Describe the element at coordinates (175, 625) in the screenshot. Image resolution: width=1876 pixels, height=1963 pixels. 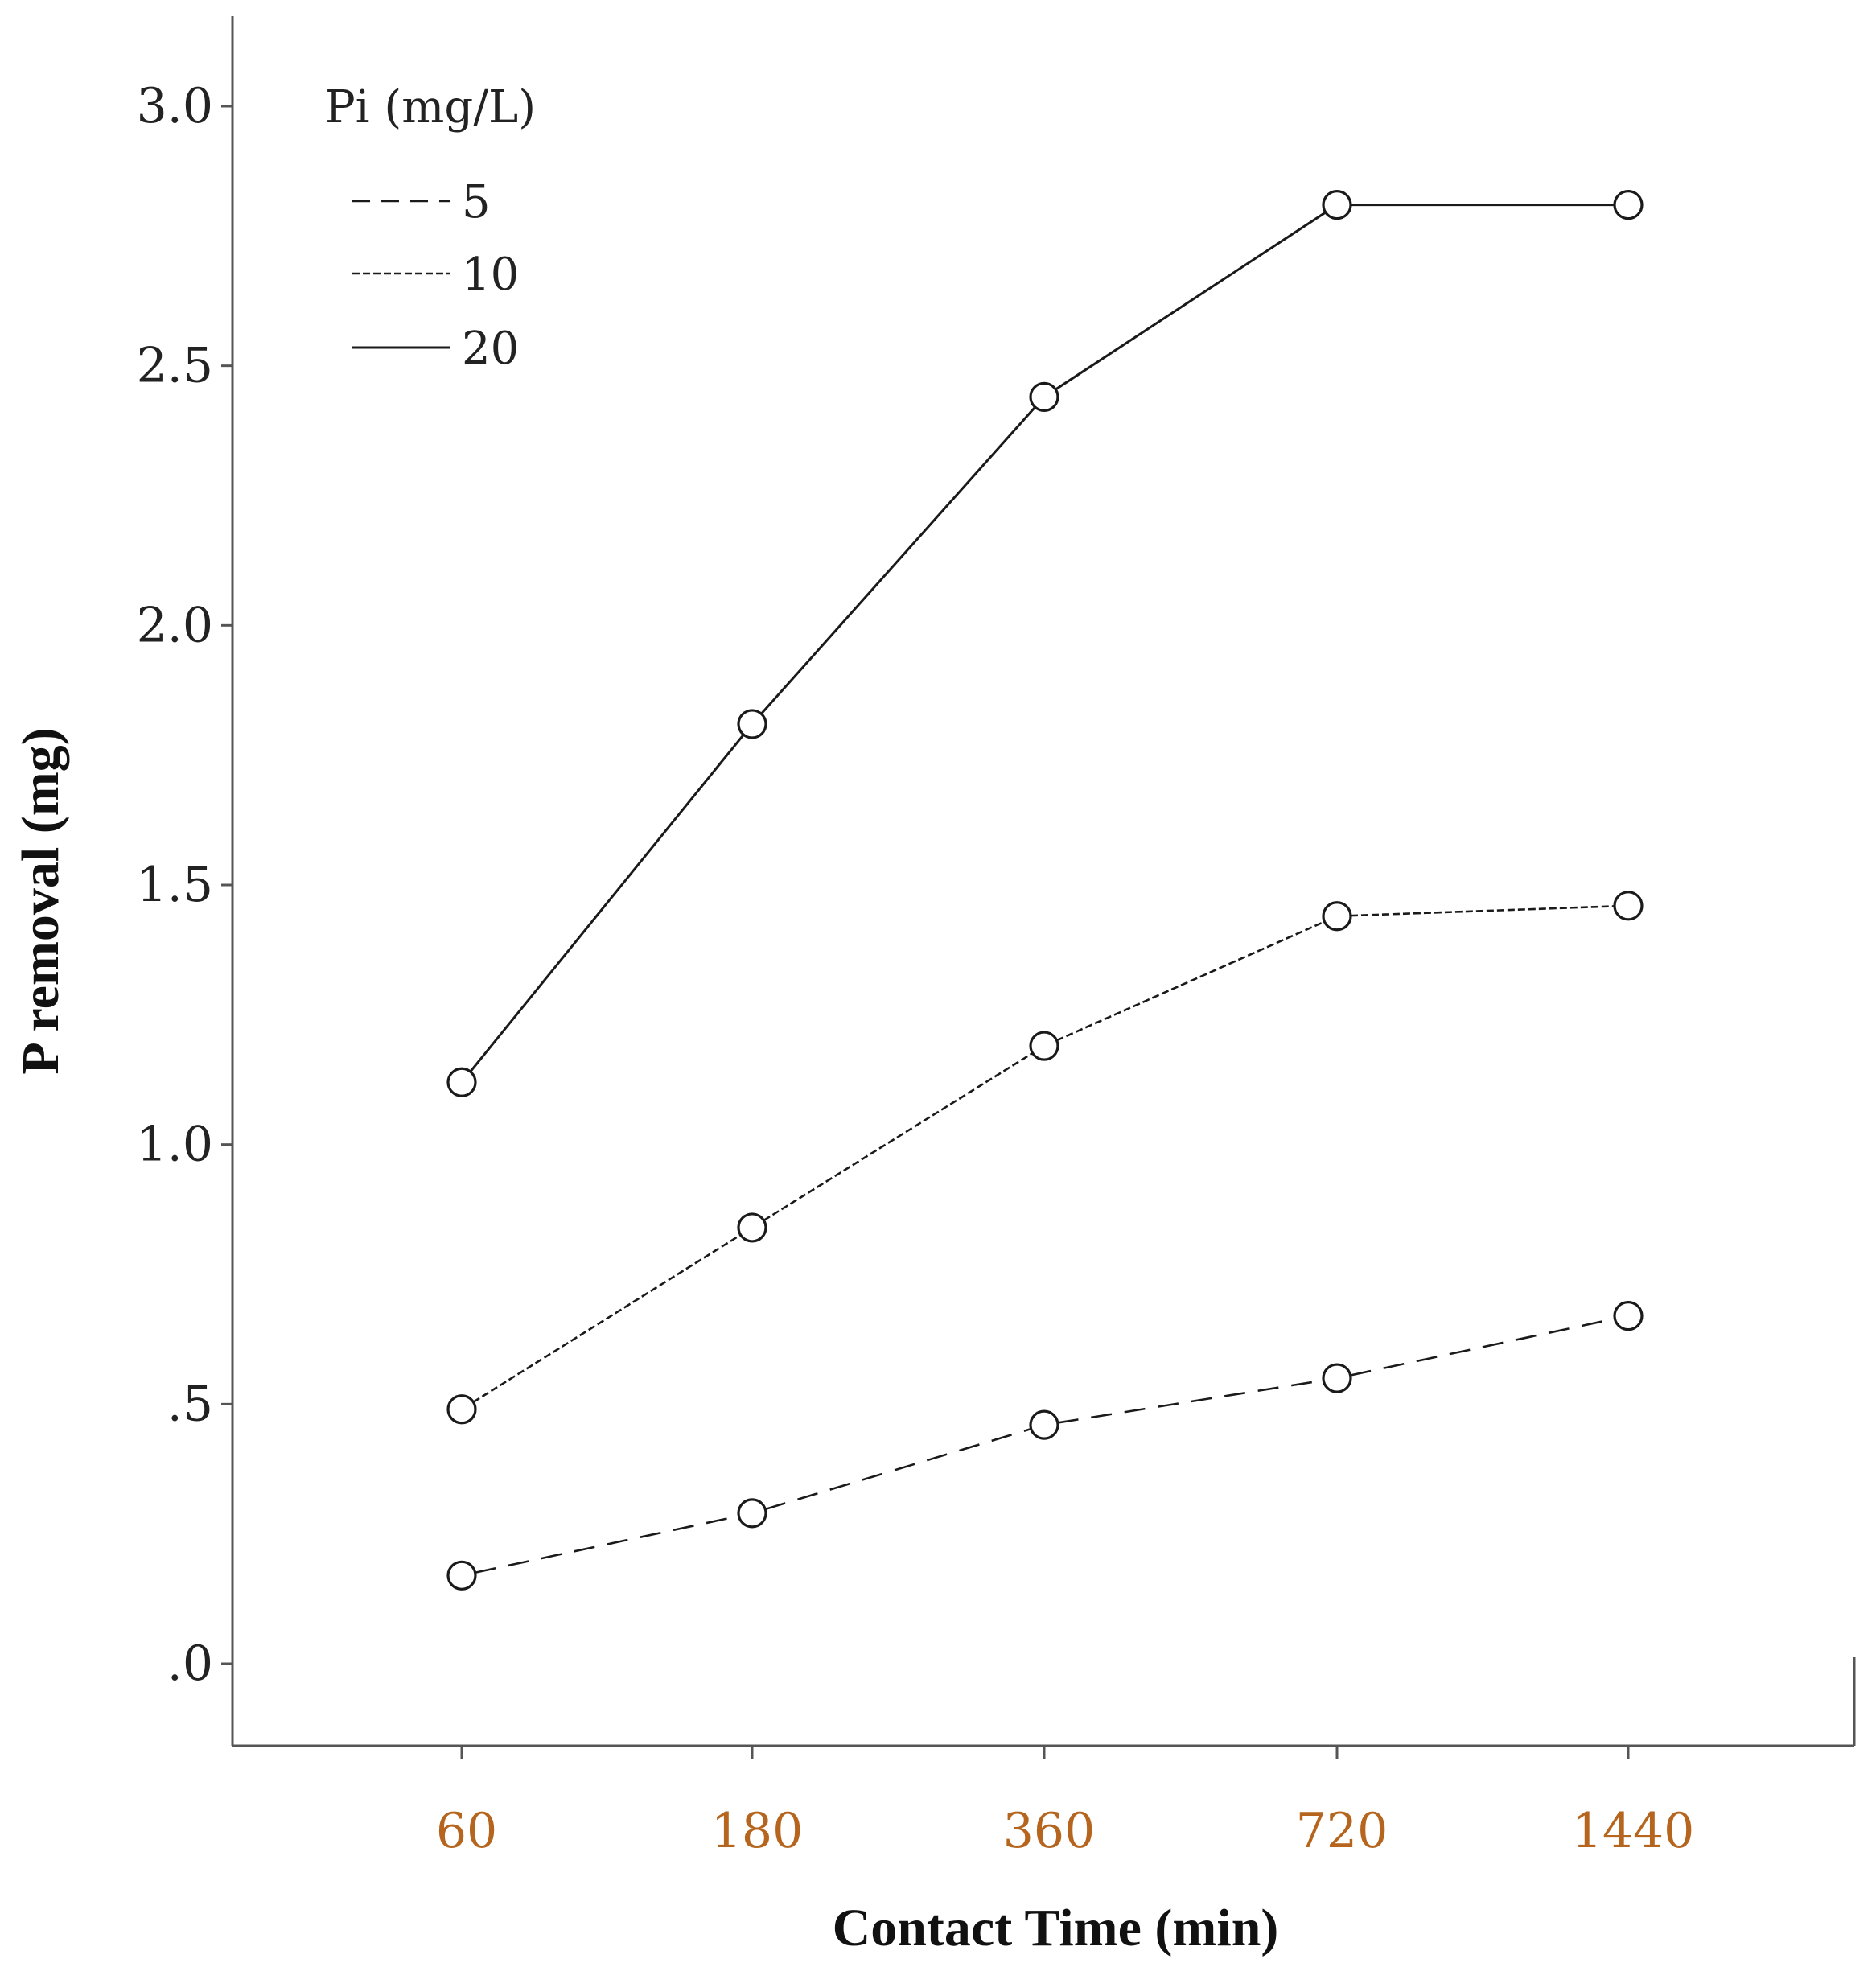
I see `y-tick-label: 2.0` at that location.